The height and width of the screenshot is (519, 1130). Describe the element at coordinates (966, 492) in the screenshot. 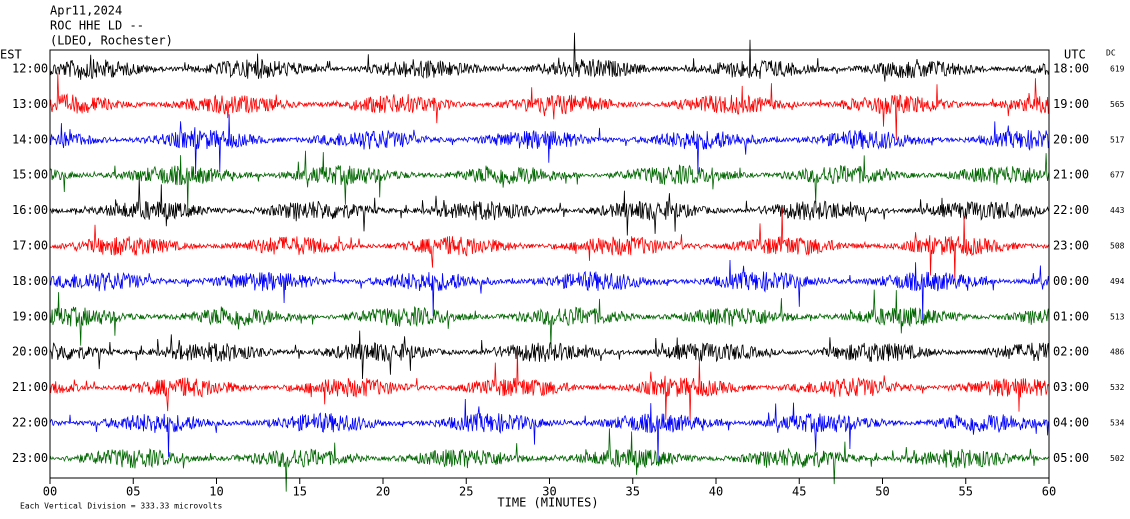

I see `x-tick-label: 55` at that location.